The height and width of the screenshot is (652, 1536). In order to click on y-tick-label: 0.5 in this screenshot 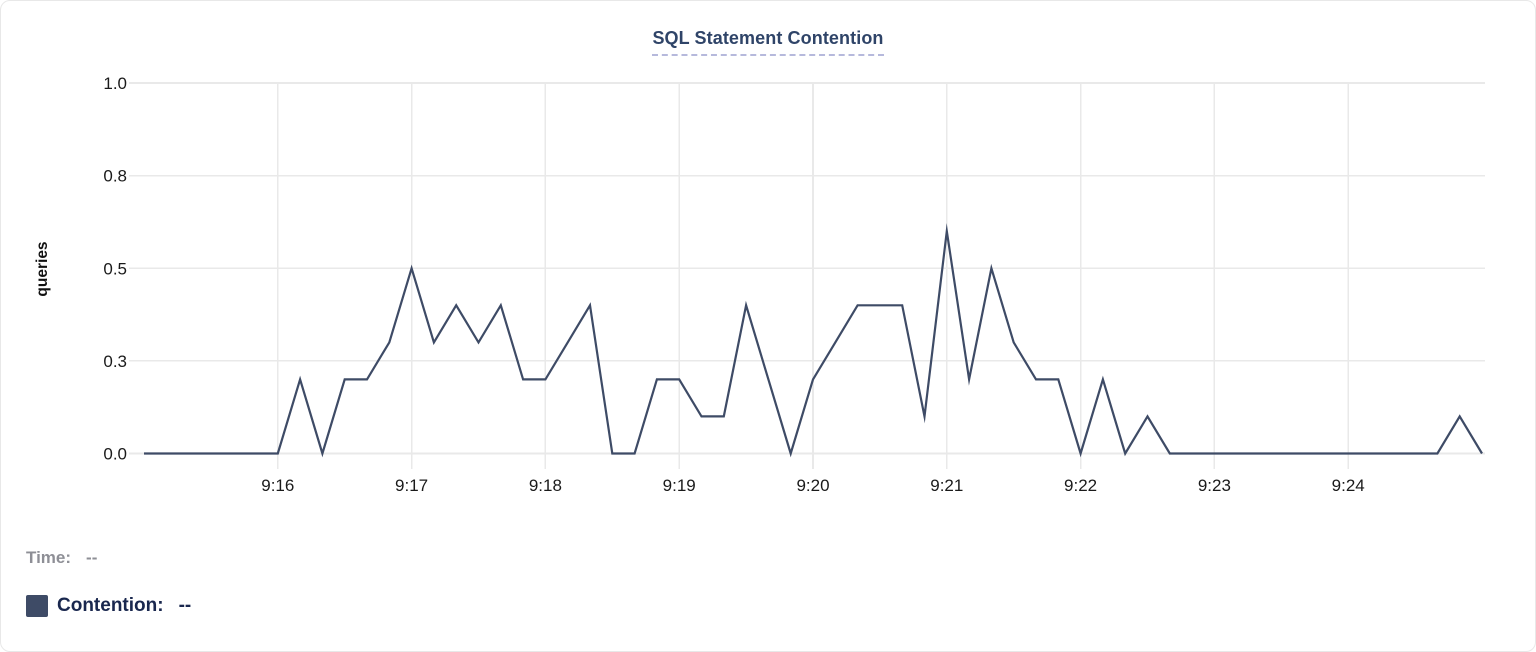, I will do `click(115, 268)`.